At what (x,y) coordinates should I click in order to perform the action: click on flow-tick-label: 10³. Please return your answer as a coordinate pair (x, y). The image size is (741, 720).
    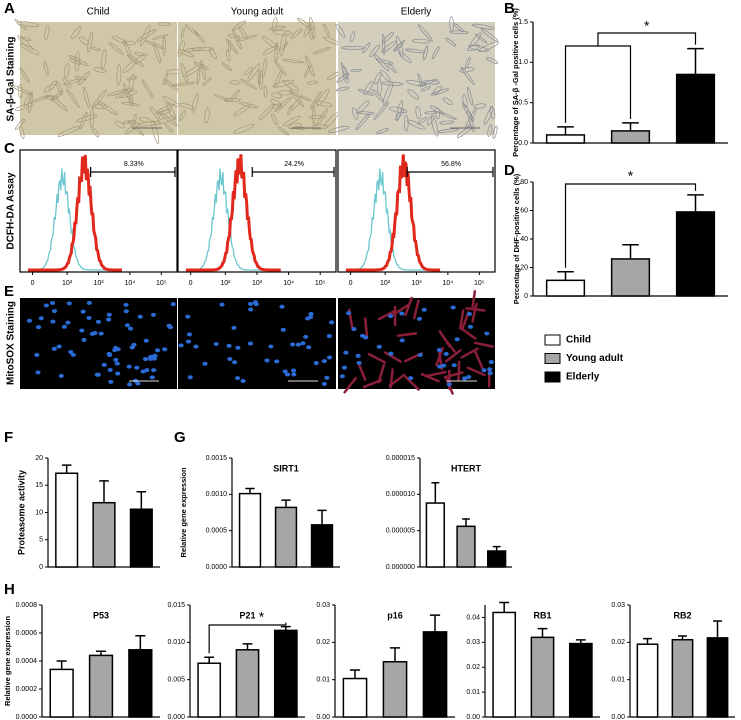
    Looking at the image, I should click on (257, 283).